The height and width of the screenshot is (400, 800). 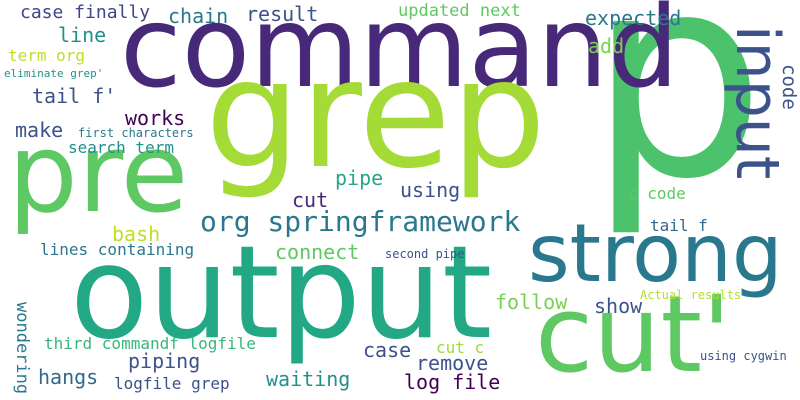 What do you see at coordinates (121, 147) in the screenshot?
I see `word-search-term: search term` at bounding box center [121, 147].